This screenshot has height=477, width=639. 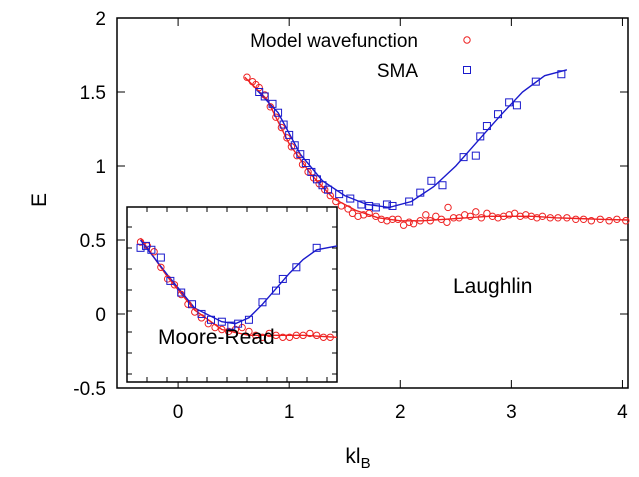 I want to click on main-sma-fit-line, so click(x=411, y=139).